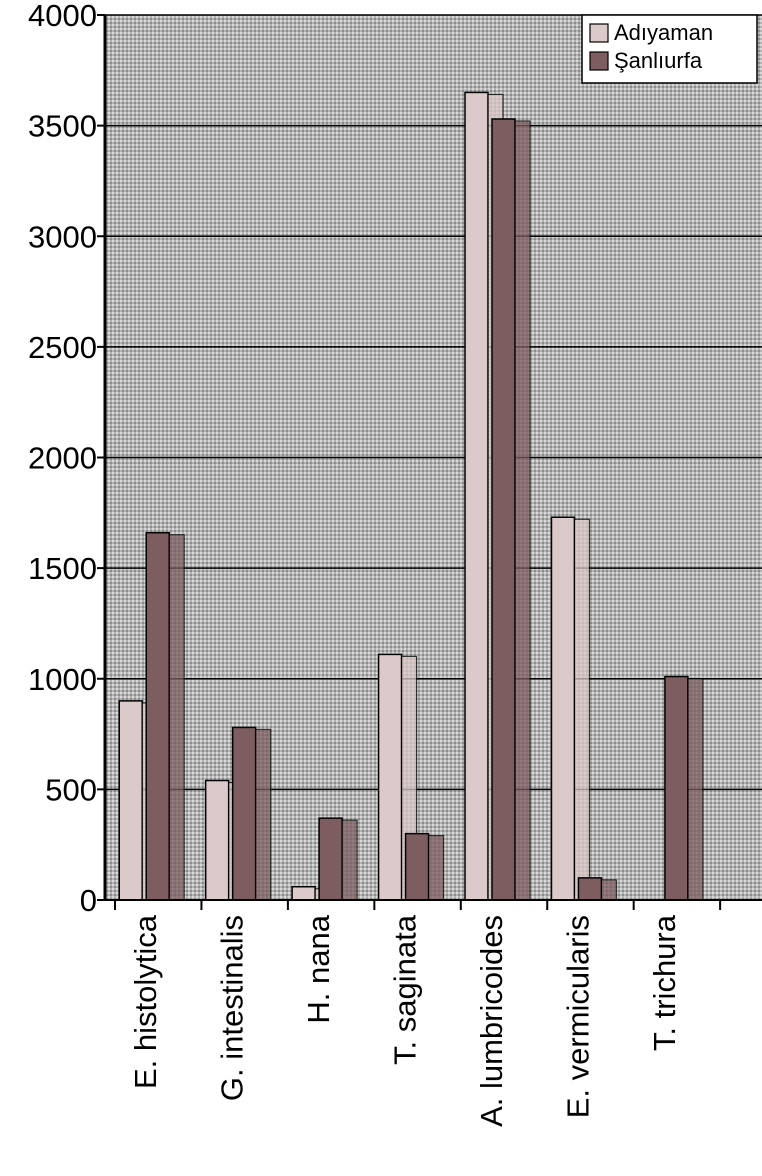 This screenshot has height=1176, width=762. I want to click on y-axis-ticks: 0 500 1000 1500 2000 2500 3000 3500 4000, so click(66, 459).